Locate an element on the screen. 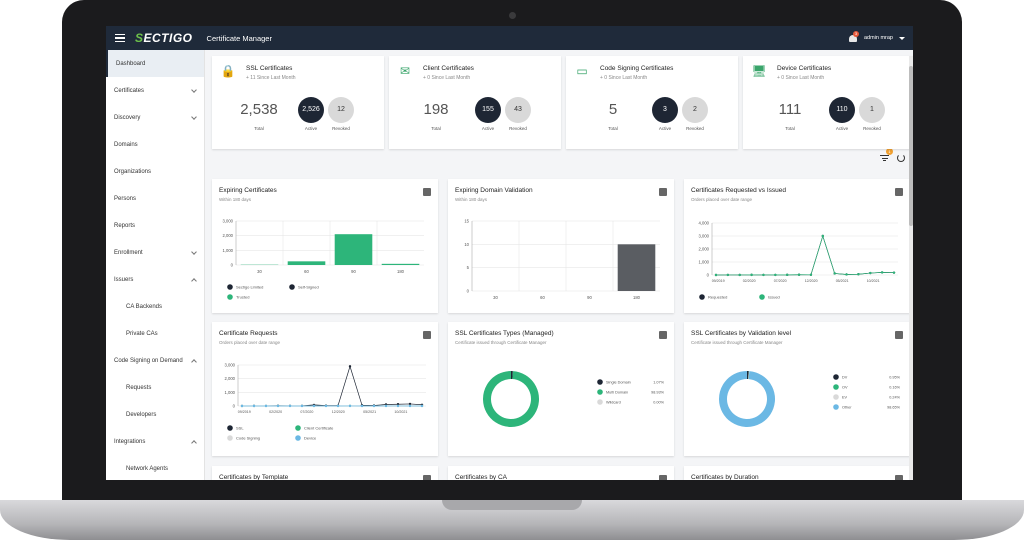 This screenshot has height=540, width=1024. user-name: admin mrap is located at coordinates (878, 38).